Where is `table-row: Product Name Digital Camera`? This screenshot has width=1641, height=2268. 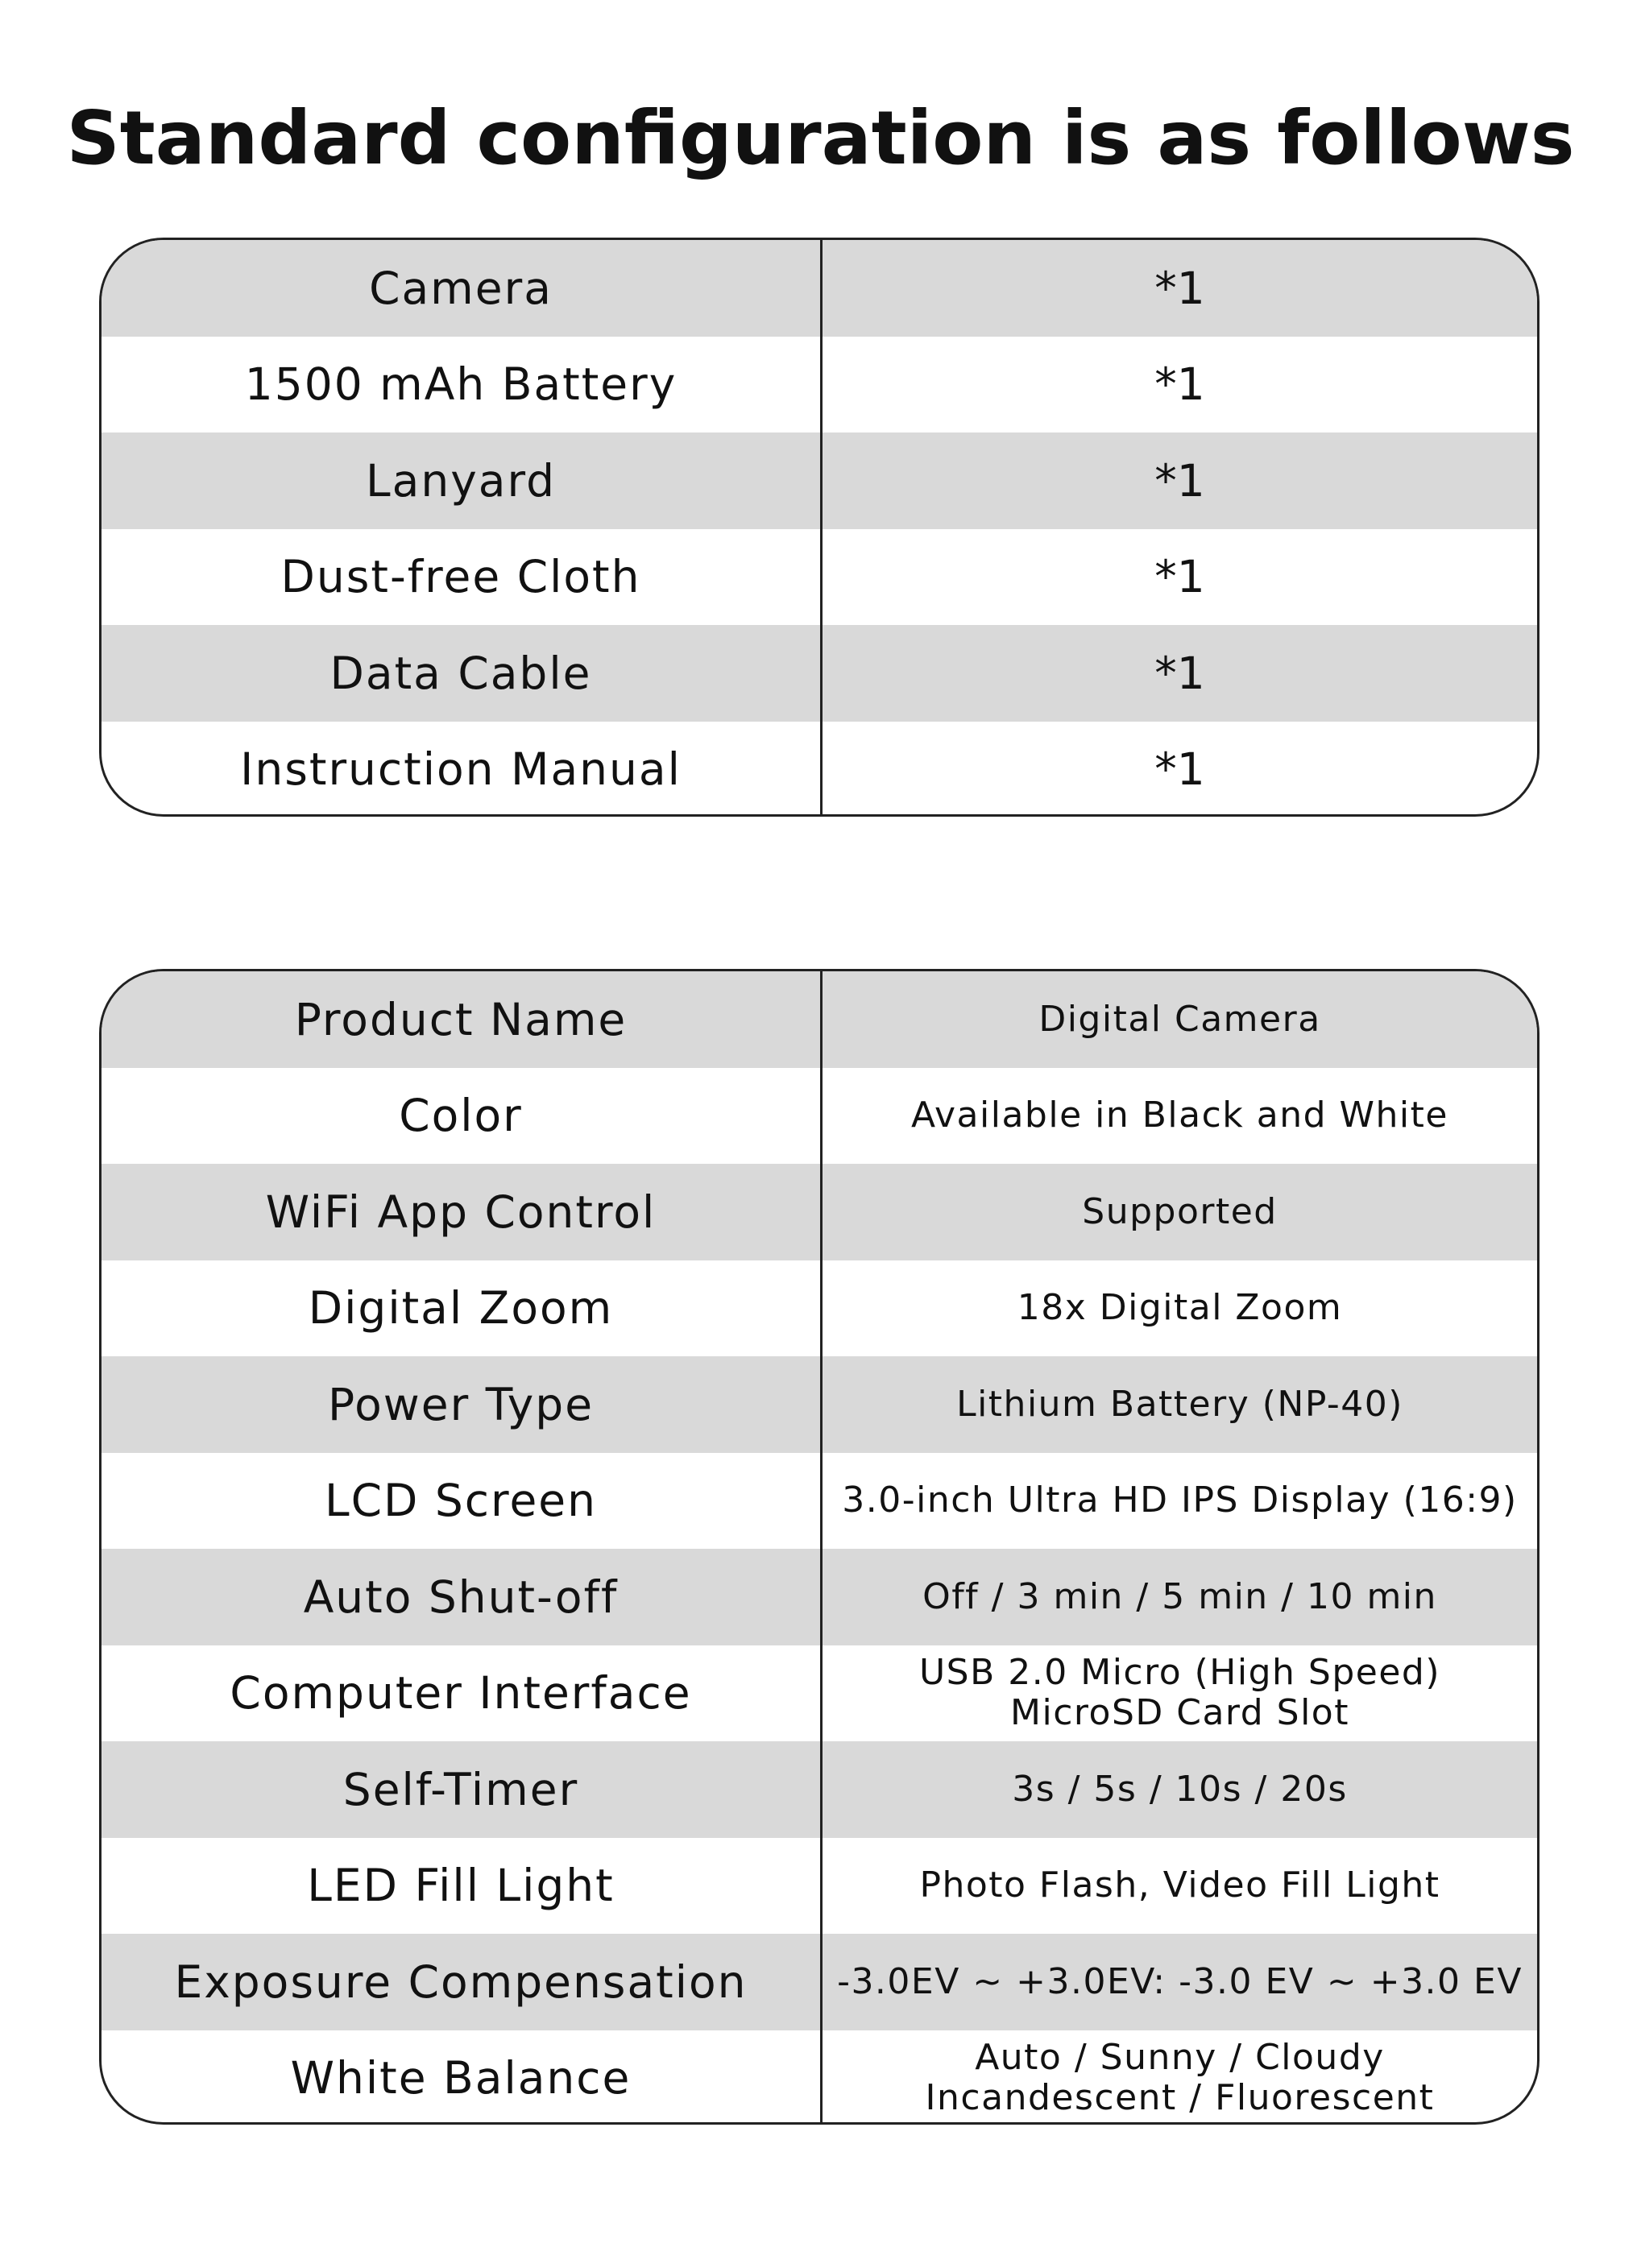
table-row: Product Name Digital Camera is located at coordinates (819, 1019).